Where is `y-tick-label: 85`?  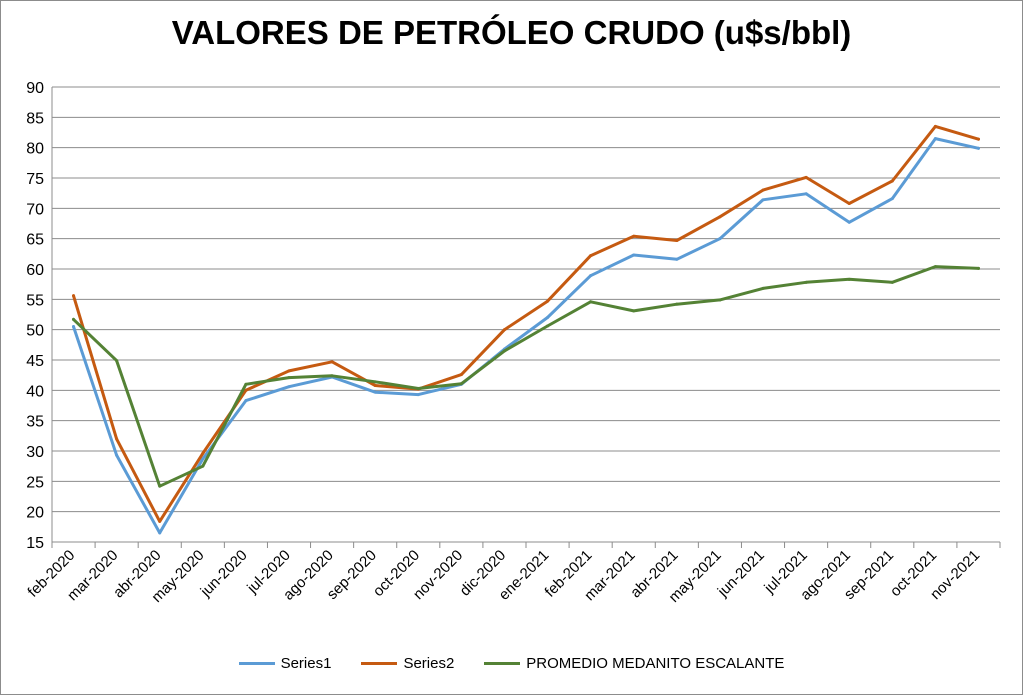
y-tick-label: 85 is located at coordinates (35, 118).